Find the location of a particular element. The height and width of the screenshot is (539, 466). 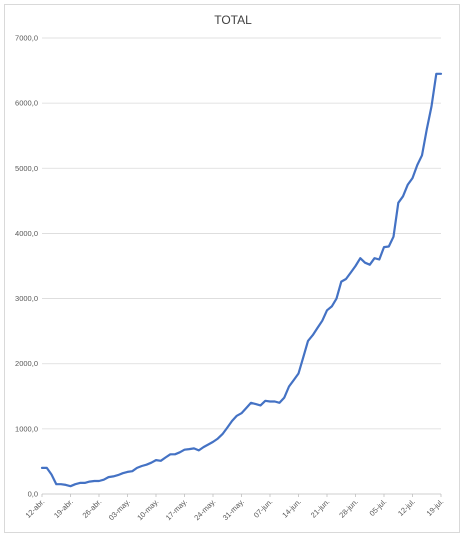

y-tick-label: 2000,0 is located at coordinates (26, 363).